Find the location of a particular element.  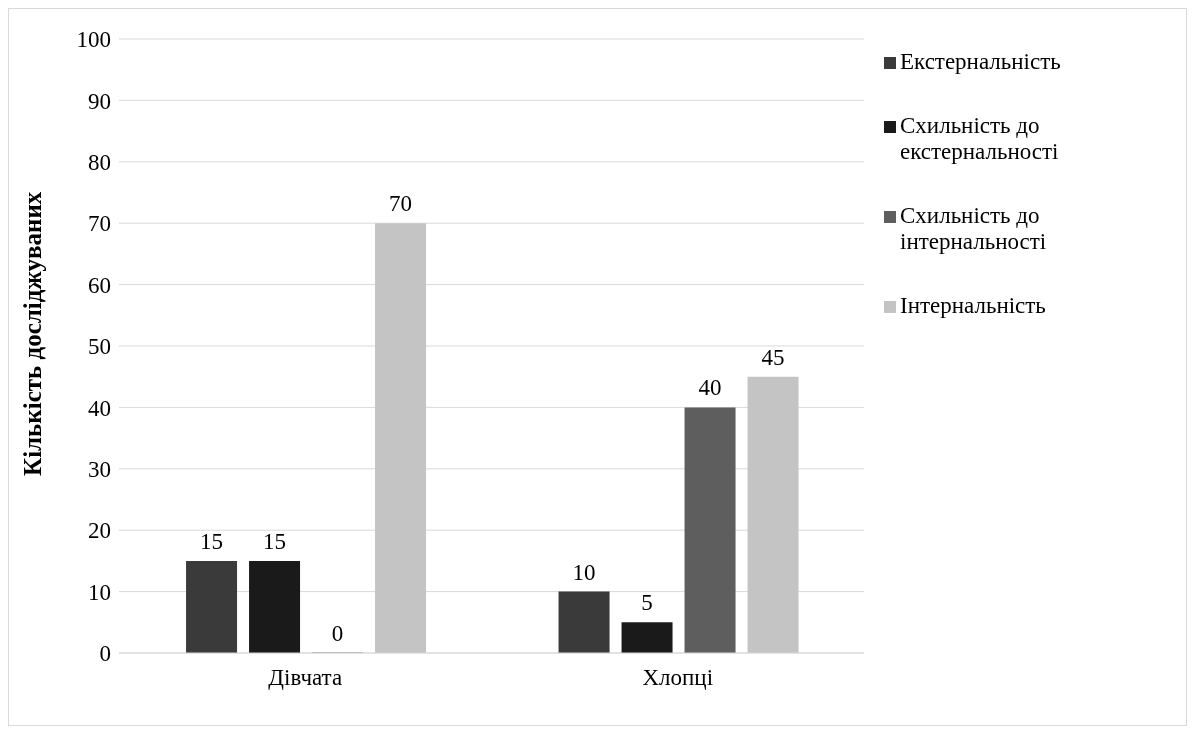

data-label: 10 is located at coordinates (584, 572).